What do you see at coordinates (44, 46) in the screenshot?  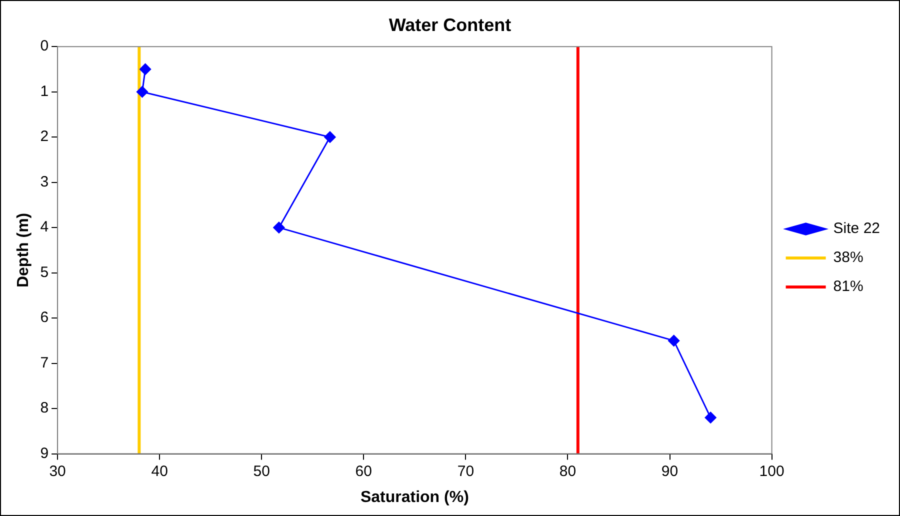 I see `y-tick-label: 0` at bounding box center [44, 46].